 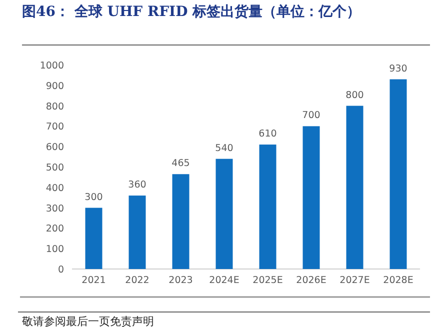 I want to click on y-tick-label: 300, so click(x=55, y=208).